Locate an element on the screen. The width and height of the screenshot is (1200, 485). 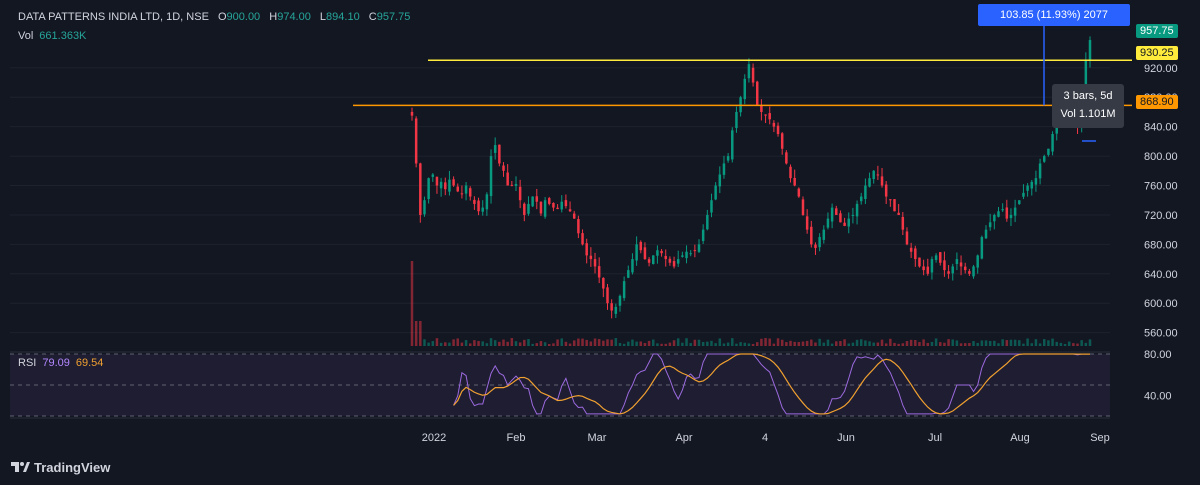
tradingview-logo: TradingView is located at coordinates (60, 467).